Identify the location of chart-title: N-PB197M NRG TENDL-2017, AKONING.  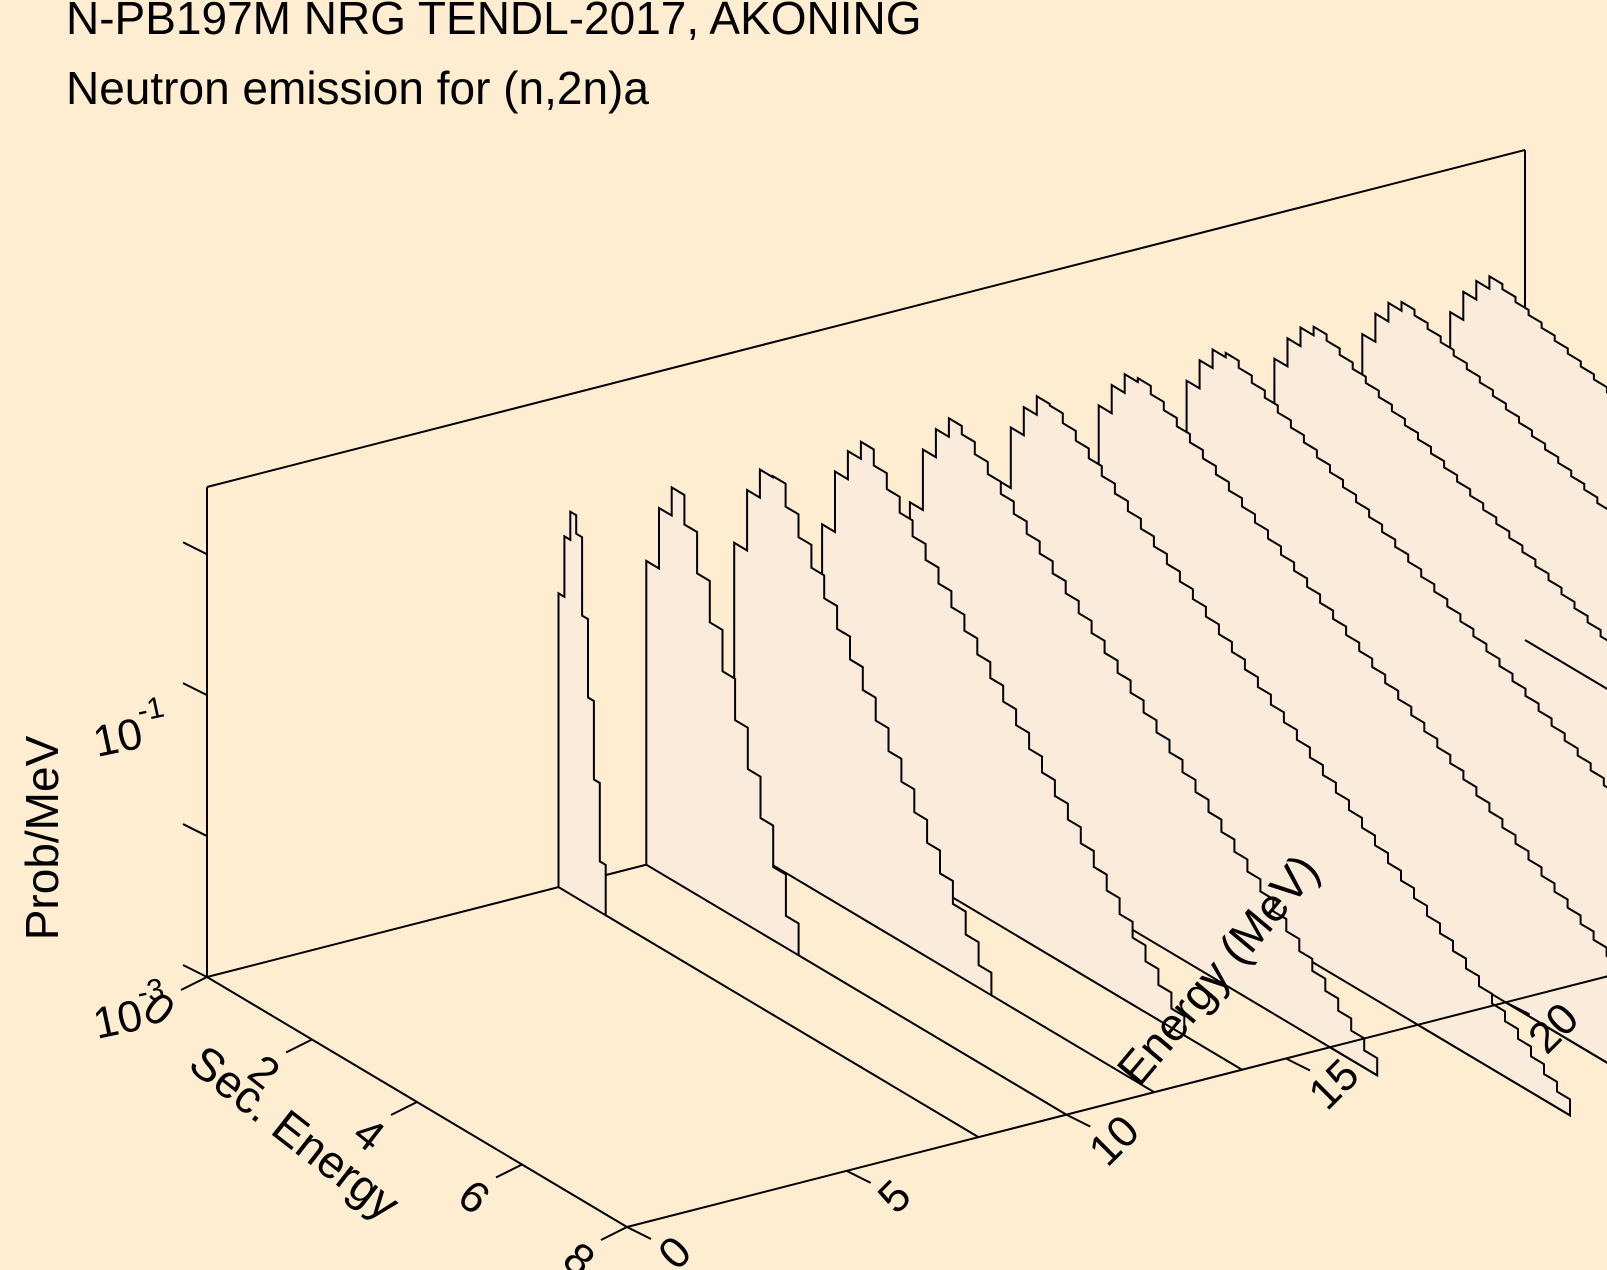
(494, 22).